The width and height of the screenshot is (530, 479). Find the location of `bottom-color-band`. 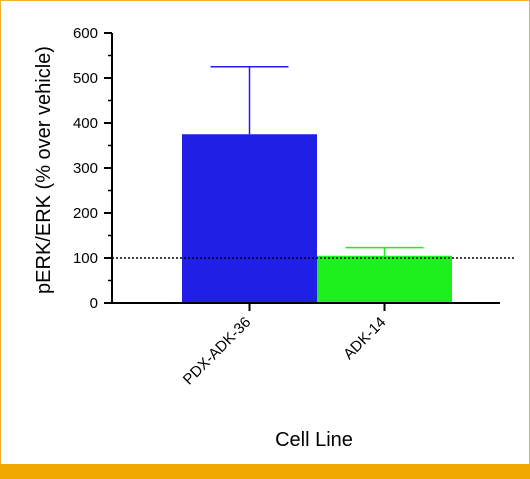

bottom-color-band is located at coordinates (265, 471).